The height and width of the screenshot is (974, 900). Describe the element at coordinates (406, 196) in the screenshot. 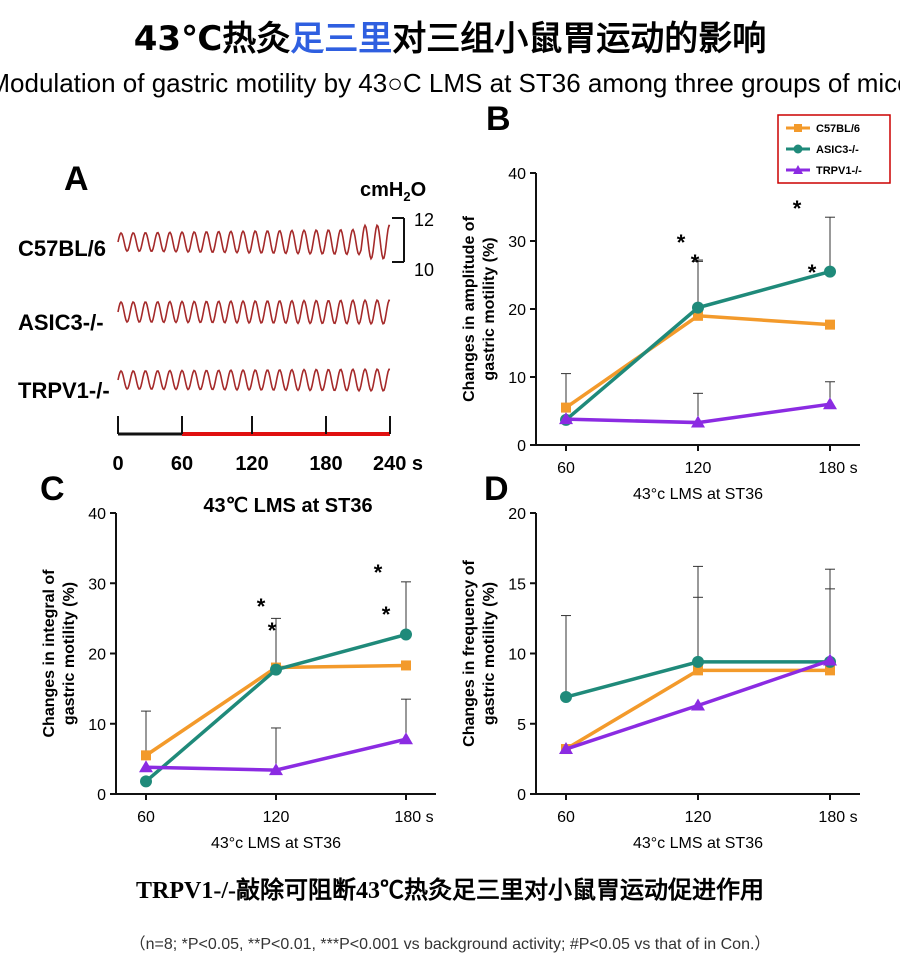

I see `scale-unit-sub: 2` at that location.